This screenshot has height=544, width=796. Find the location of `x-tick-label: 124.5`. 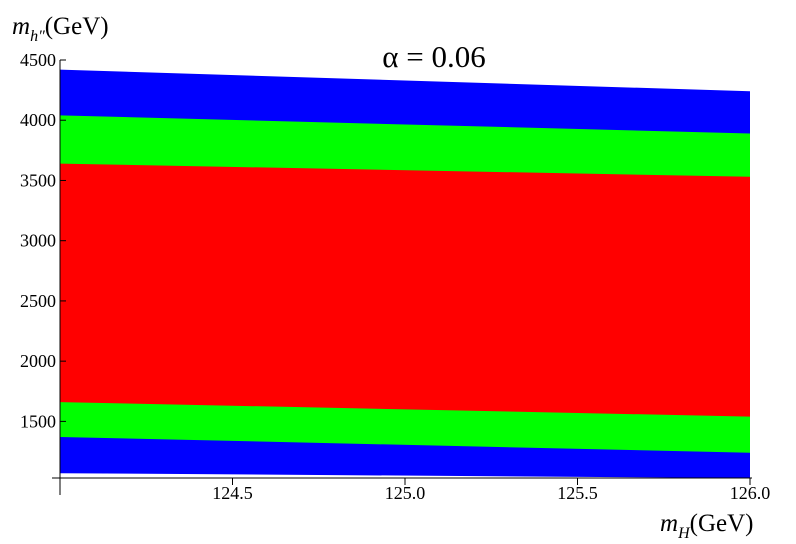

x-tick-label: 124.5 is located at coordinates (232, 493).